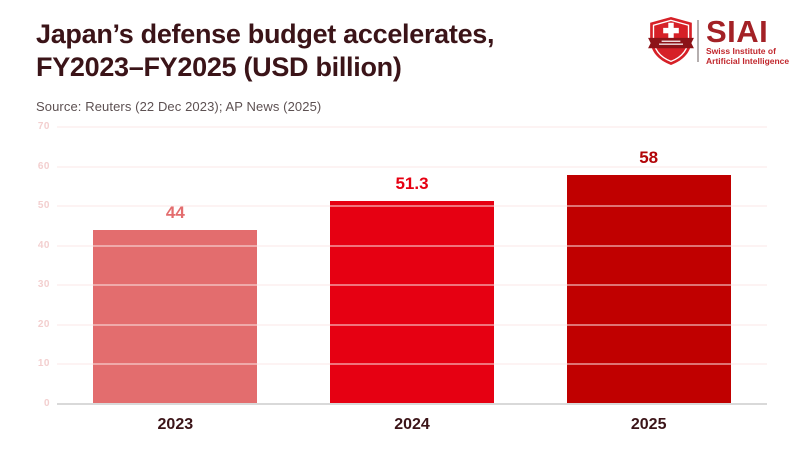 The height and width of the screenshot is (450, 800). Describe the element at coordinates (43, 324) in the screenshot. I see `y-tick-label: 20` at that location.